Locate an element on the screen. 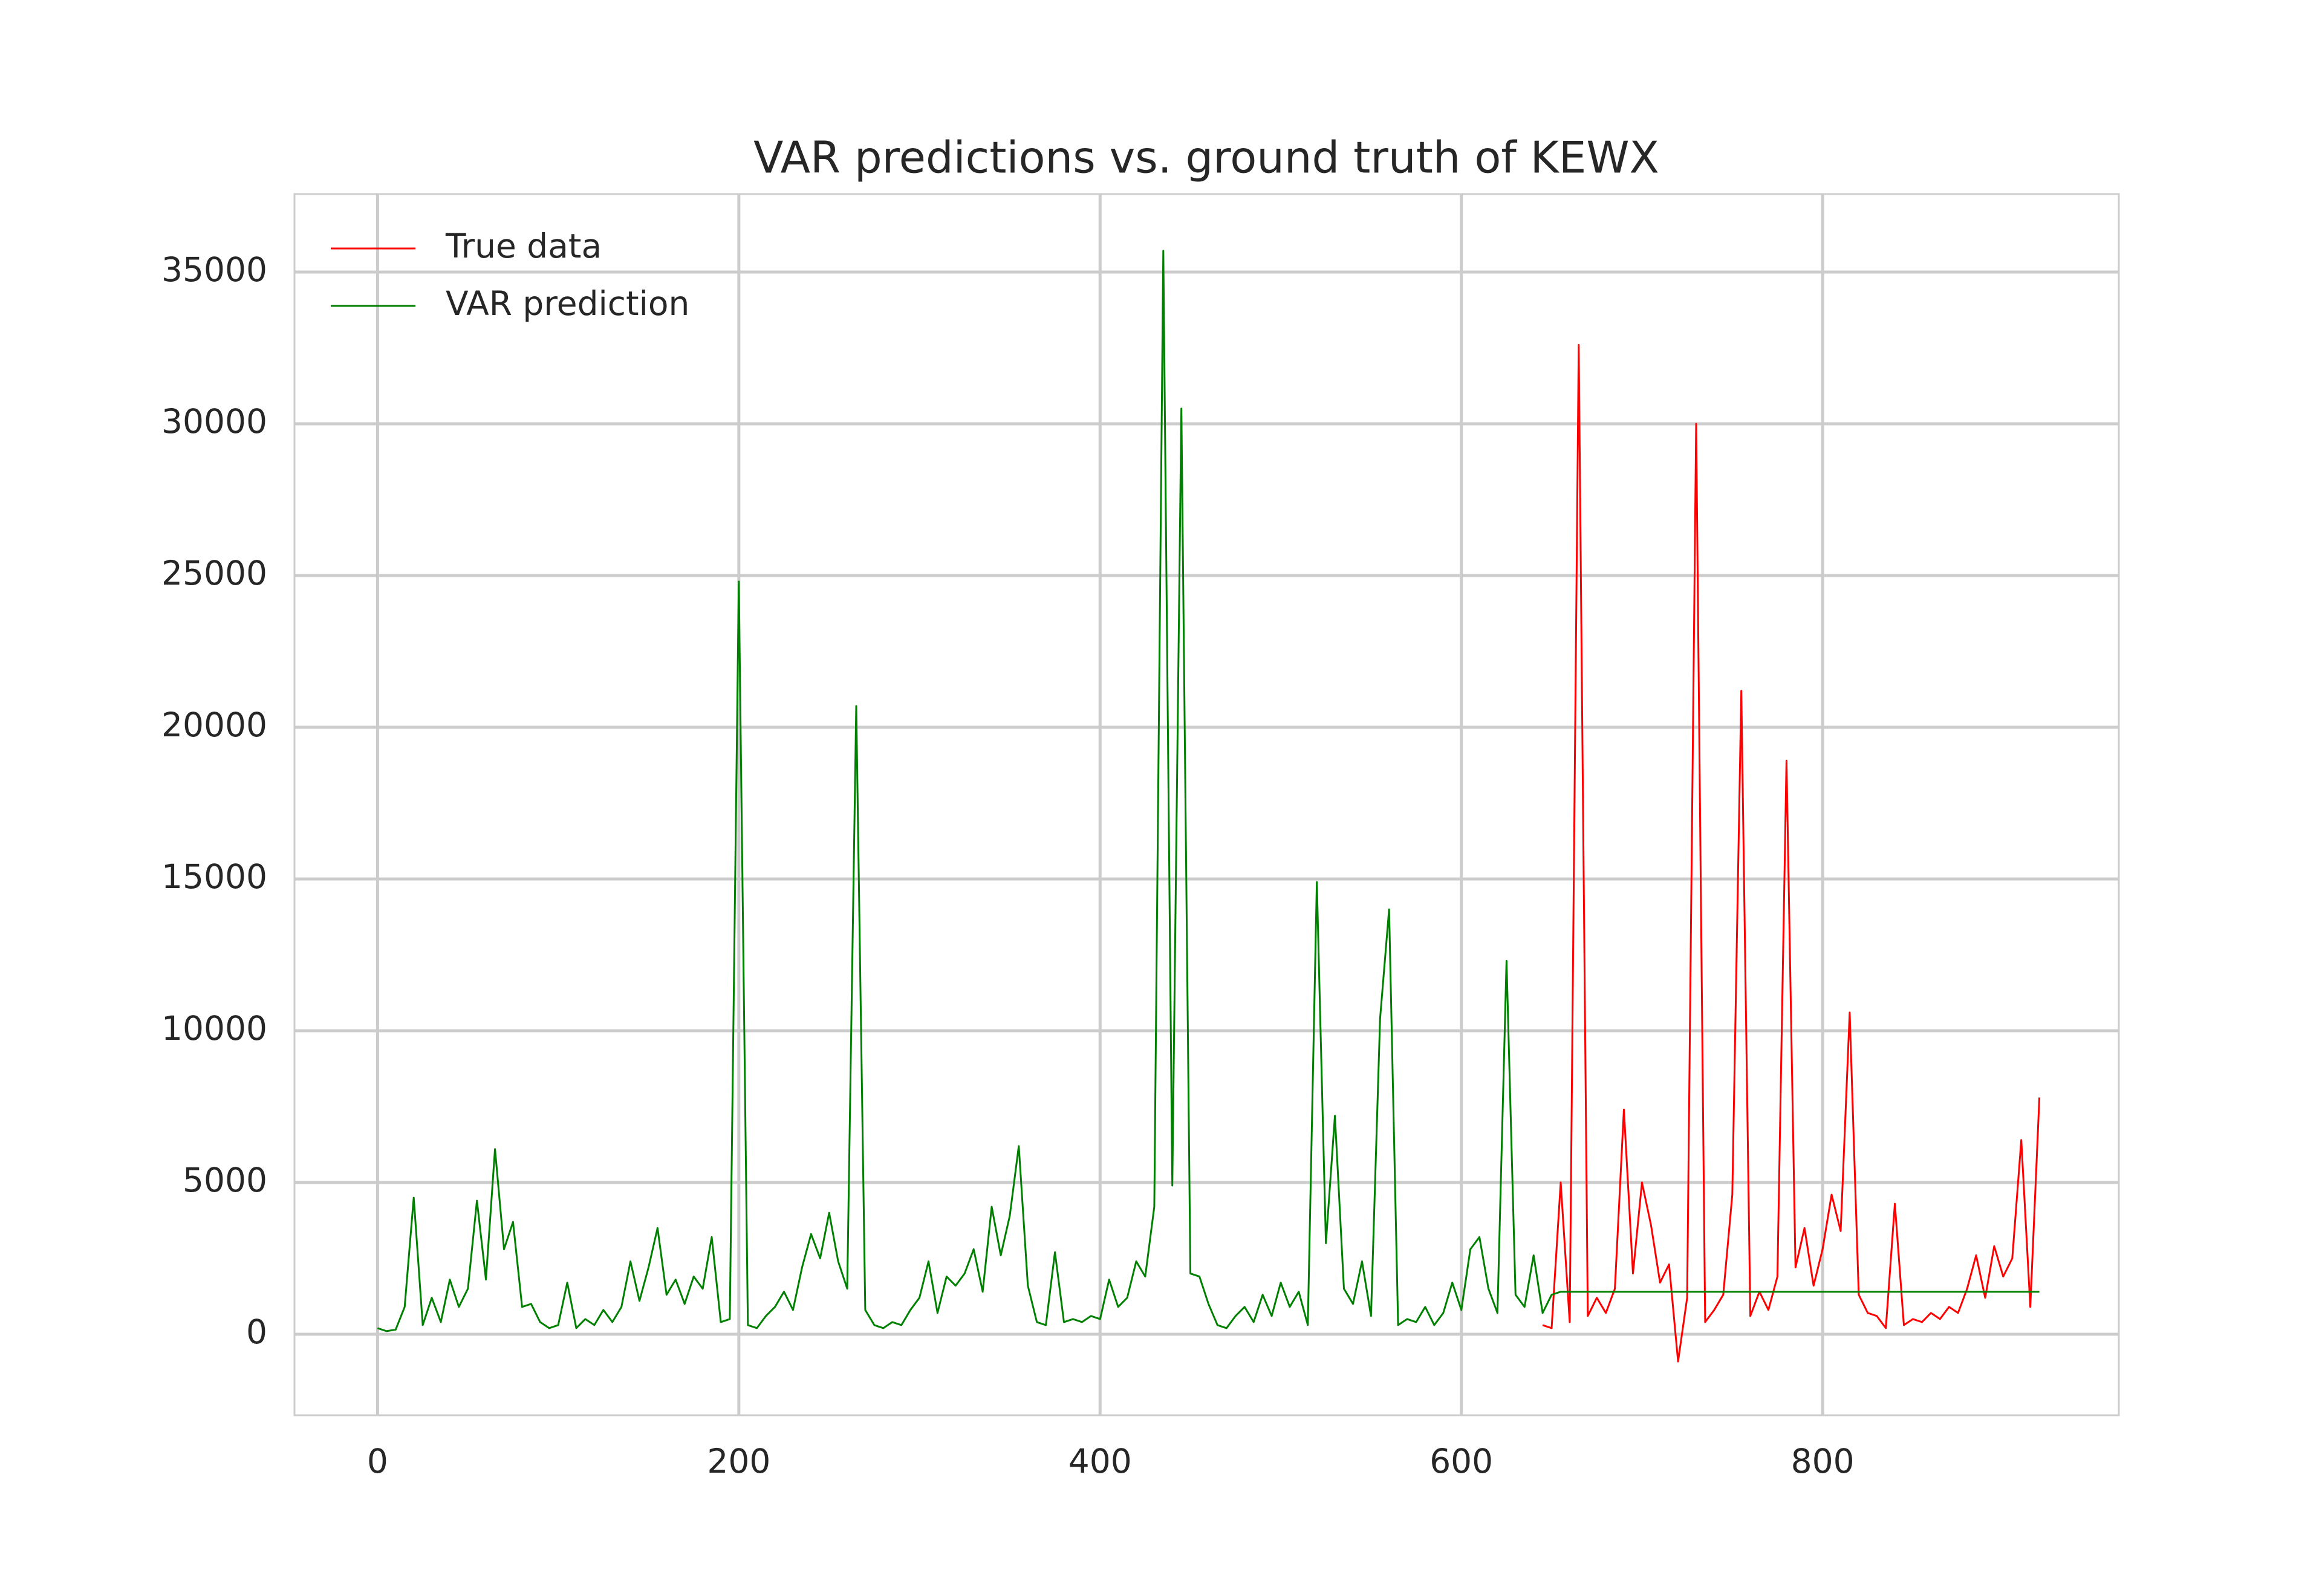 The image size is (2322, 1596). y-tick-label: 35000 is located at coordinates (214, 269).